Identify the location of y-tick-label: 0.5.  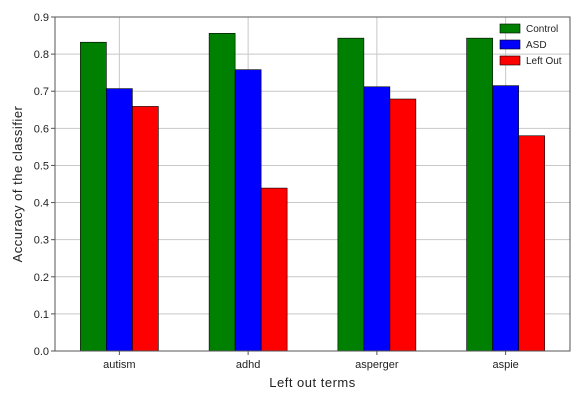
(41, 166).